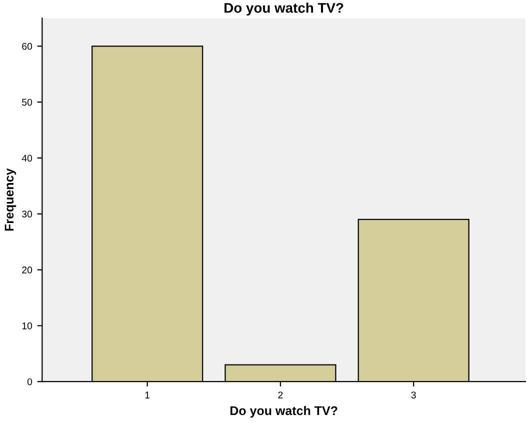 This screenshot has width=527, height=424. Describe the element at coordinates (280, 395) in the screenshot. I see `x-tick-label: 2` at that location.